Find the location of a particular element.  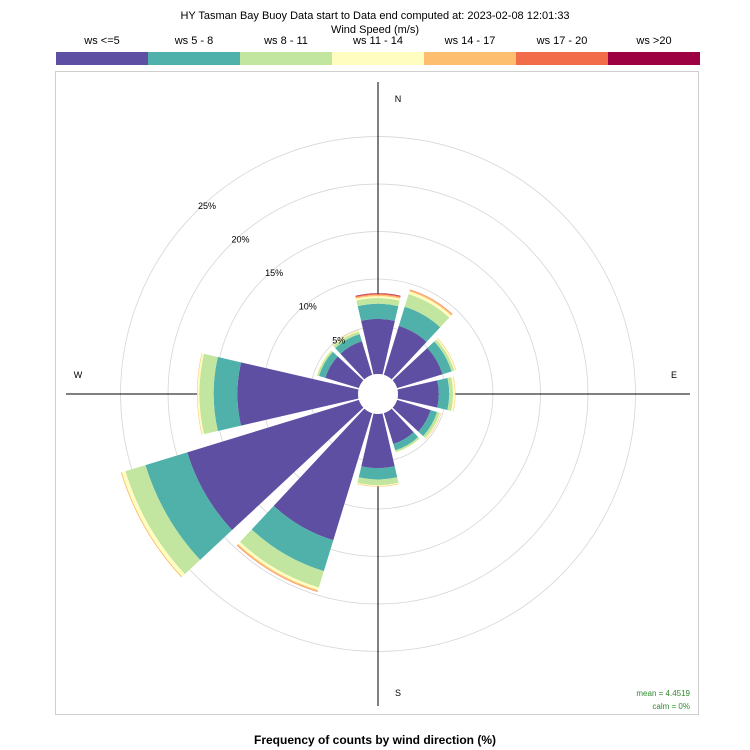

legend-label: ws 17 - 20 is located at coordinates (562, 41).